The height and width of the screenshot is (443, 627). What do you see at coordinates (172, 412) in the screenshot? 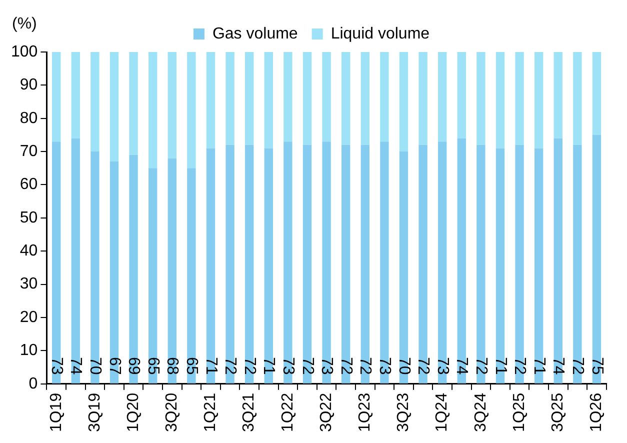
I see `x-tick-label: 3Q20` at bounding box center [172, 412].